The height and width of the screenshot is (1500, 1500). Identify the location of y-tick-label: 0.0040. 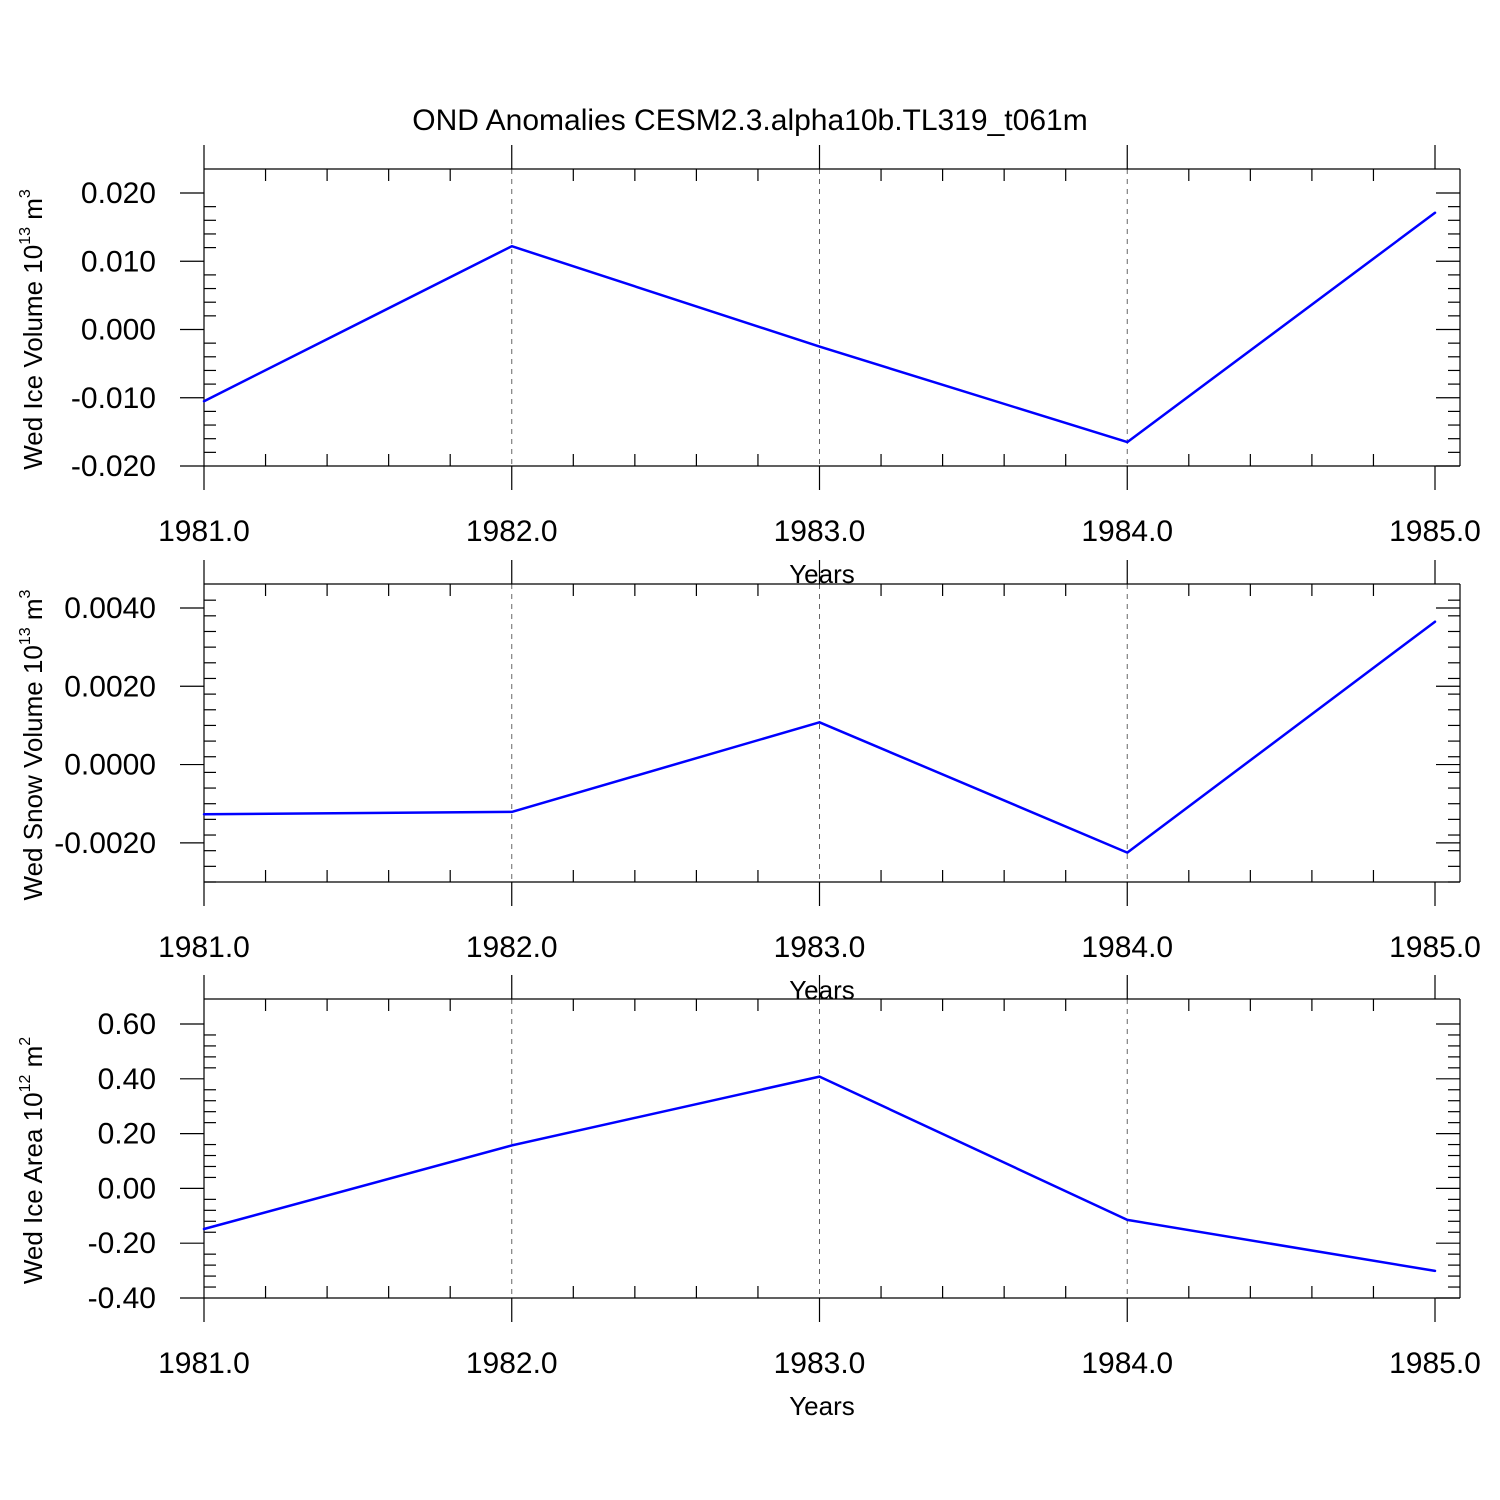
(110, 608).